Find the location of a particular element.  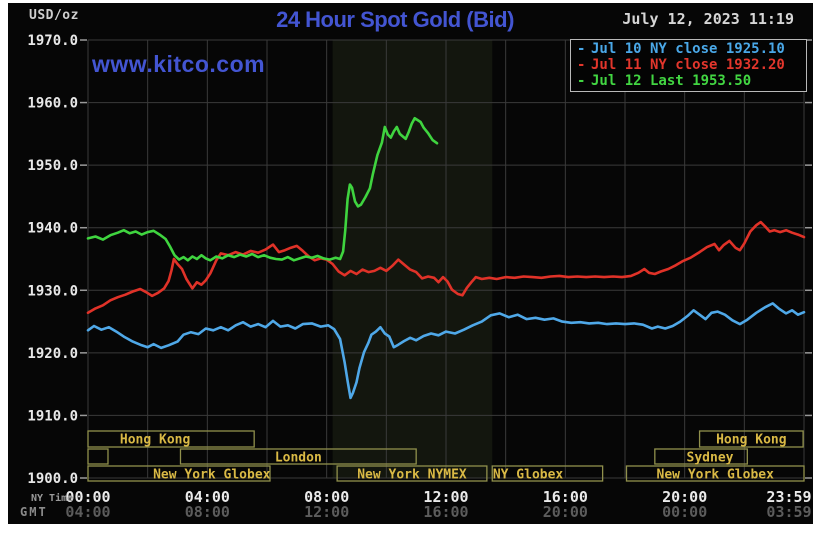

x-tick-gmt: 00:00 is located at coordinates (684, 512).